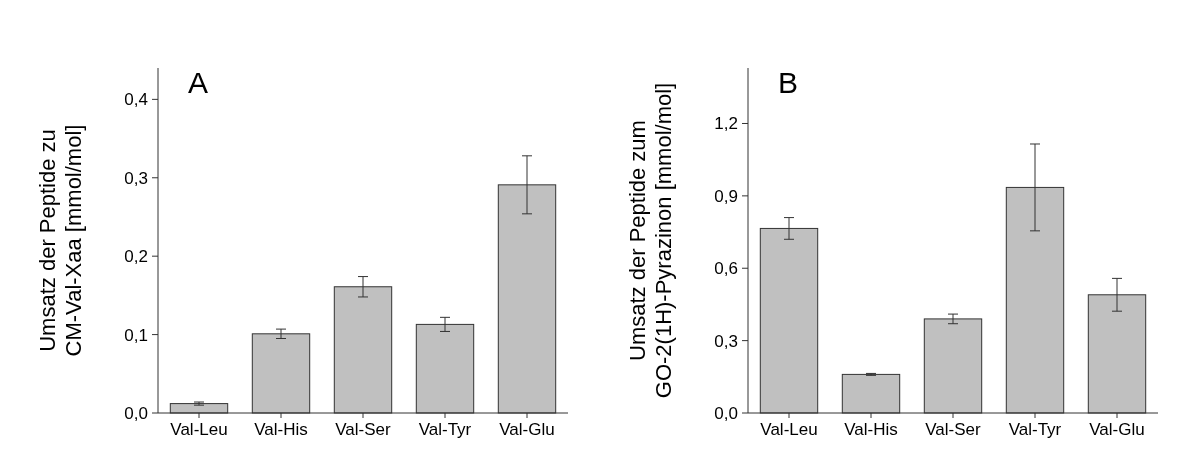  Describe the element at coordinates (726, 196) in the screenshot. I see `y-tick-label: 0,9` at that location.